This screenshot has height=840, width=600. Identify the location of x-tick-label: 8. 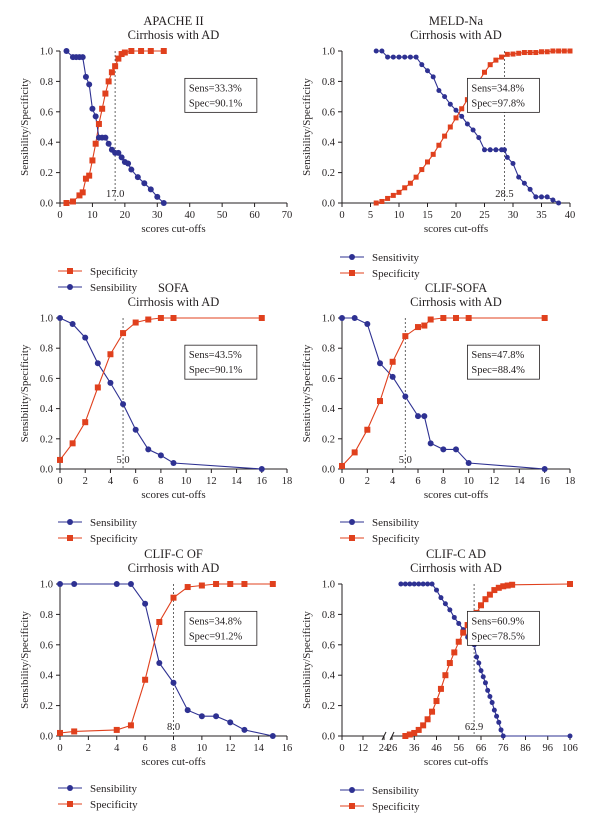
(443, 481).